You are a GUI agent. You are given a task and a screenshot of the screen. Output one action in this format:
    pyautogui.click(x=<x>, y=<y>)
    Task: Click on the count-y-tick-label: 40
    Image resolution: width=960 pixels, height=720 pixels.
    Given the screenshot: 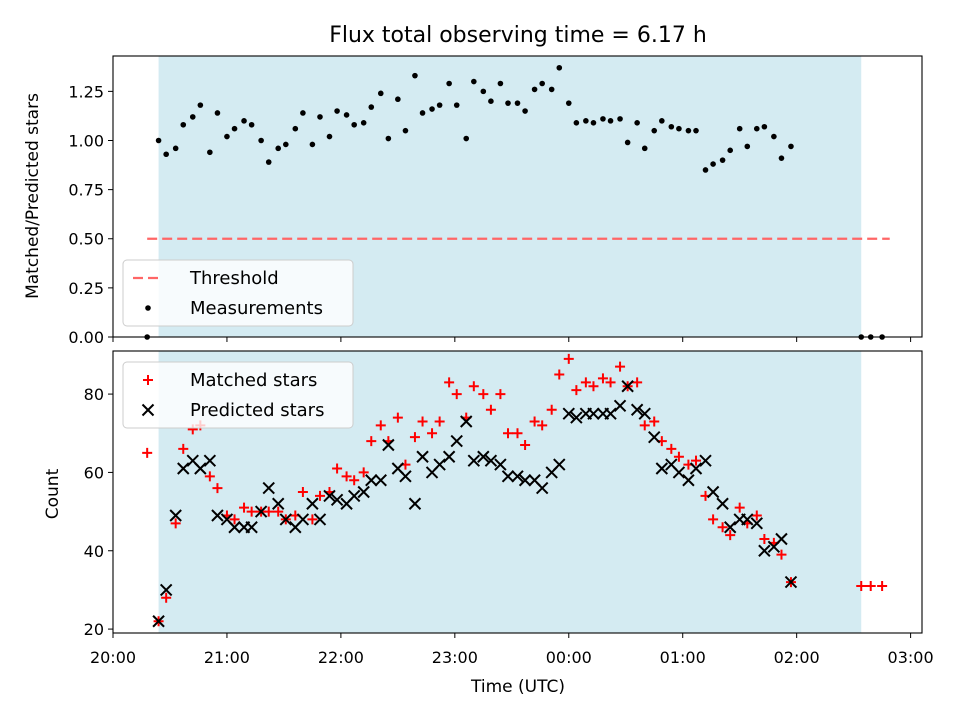 What is the action you would take?
    pyautogui.click(x=94, y=551)
    